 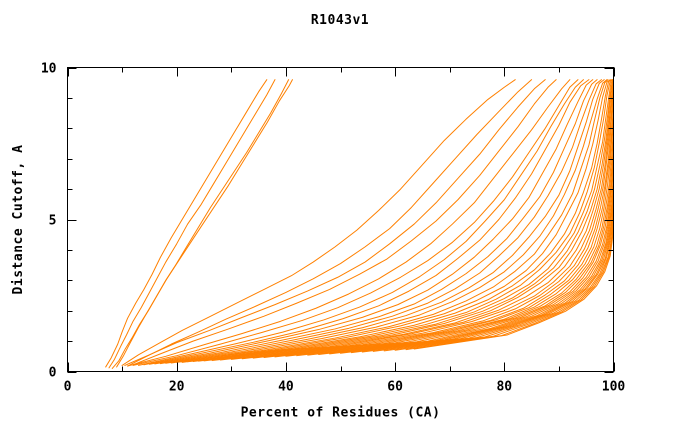 What do you see at coordinates (340, 20) in the screenshot?
I see `page-title: R1043v1` at bounding box center [340, 20].